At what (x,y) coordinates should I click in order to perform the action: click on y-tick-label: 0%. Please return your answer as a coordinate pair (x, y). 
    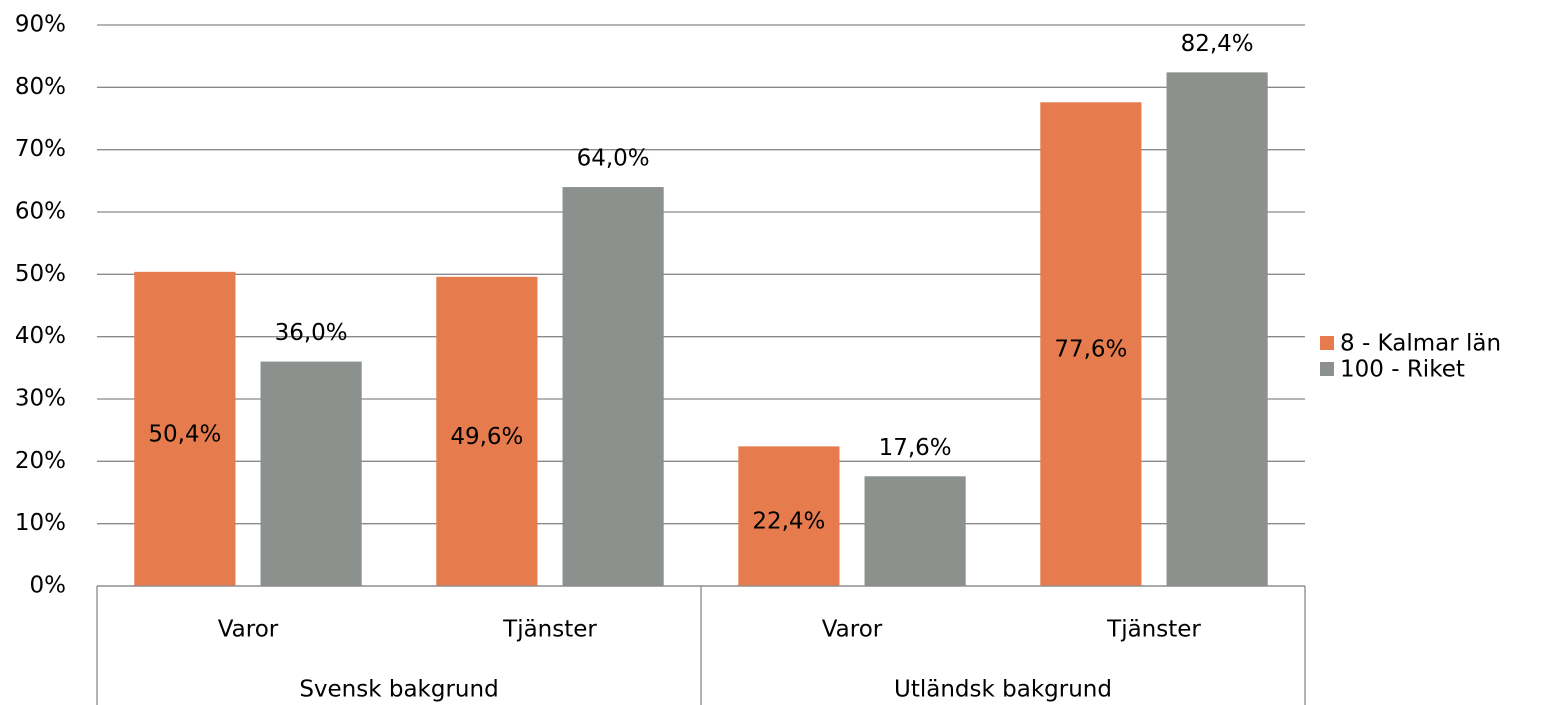
    Looking at the image, I should click on (48, 586).